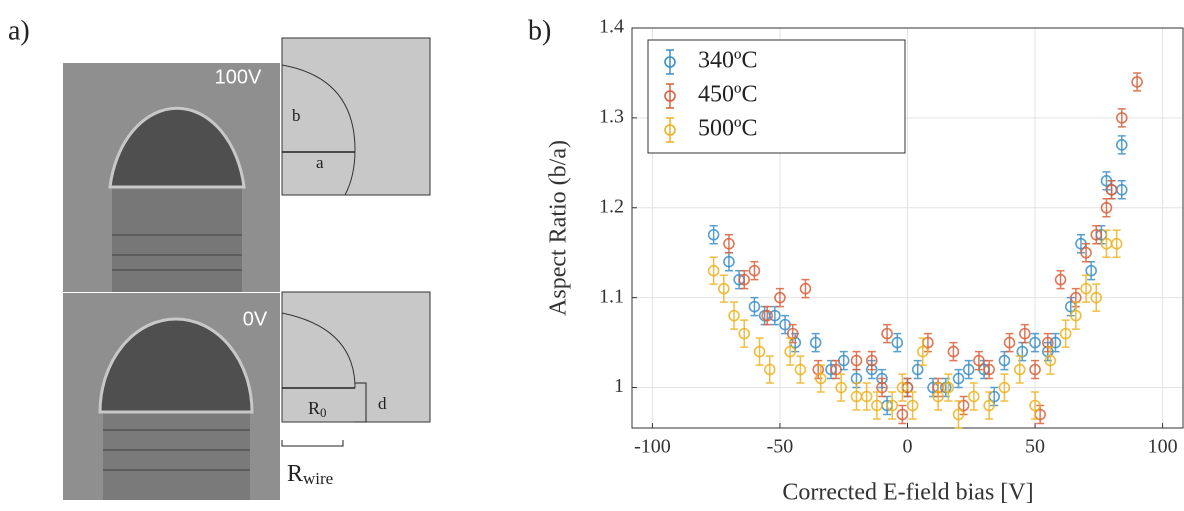 The height and width of the screenshot is (511, 1184). I want to click on y-tick-label: 1, so click(619, 386).